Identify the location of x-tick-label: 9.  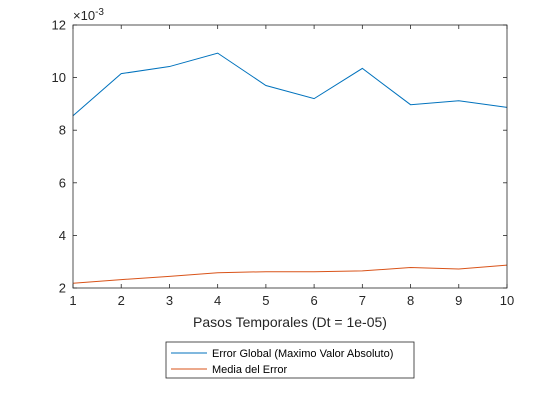
(458, 300).